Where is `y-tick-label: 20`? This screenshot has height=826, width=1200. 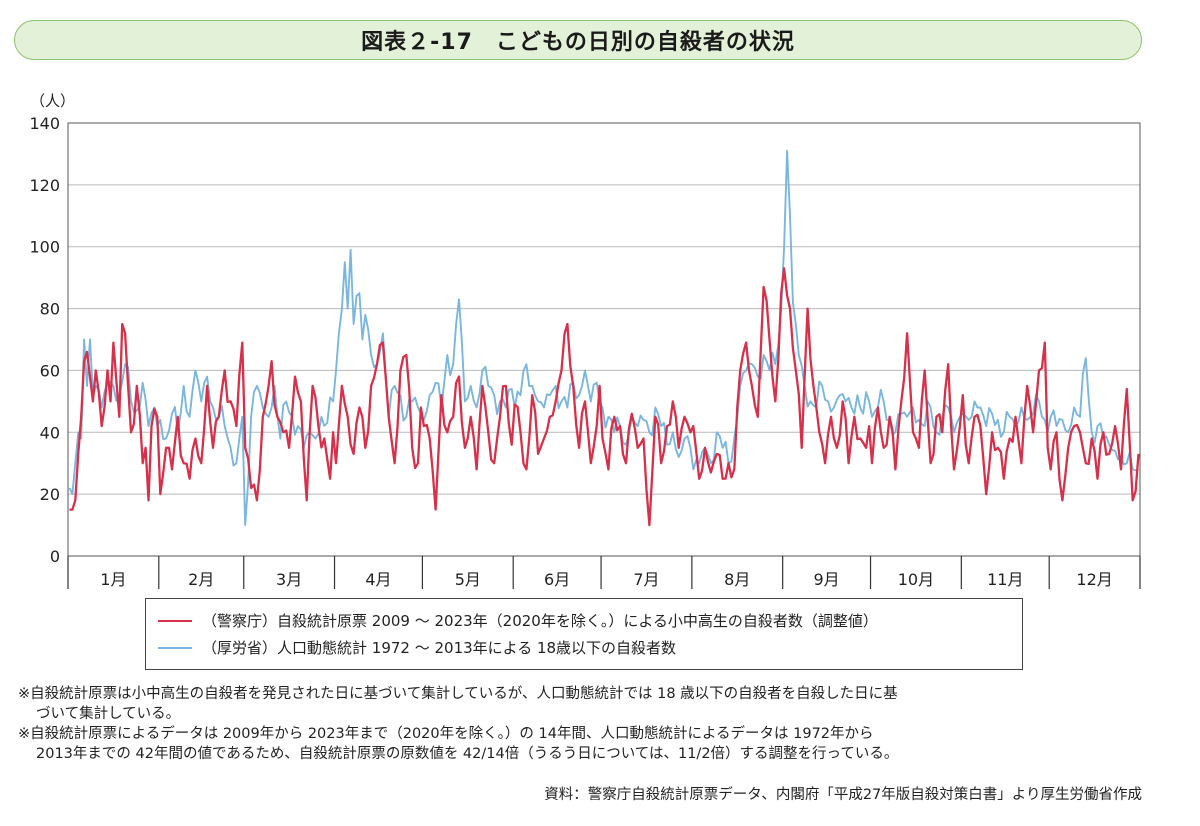
y-tick-label: 20 is located at coordinates (50, 494).